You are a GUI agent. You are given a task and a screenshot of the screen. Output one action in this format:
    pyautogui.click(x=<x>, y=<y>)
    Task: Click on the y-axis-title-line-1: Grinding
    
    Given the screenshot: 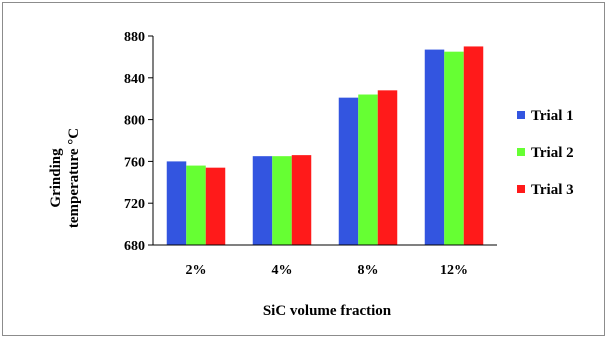 What is the action you would take?
    pyautogui.click(x=56, y=178)
    